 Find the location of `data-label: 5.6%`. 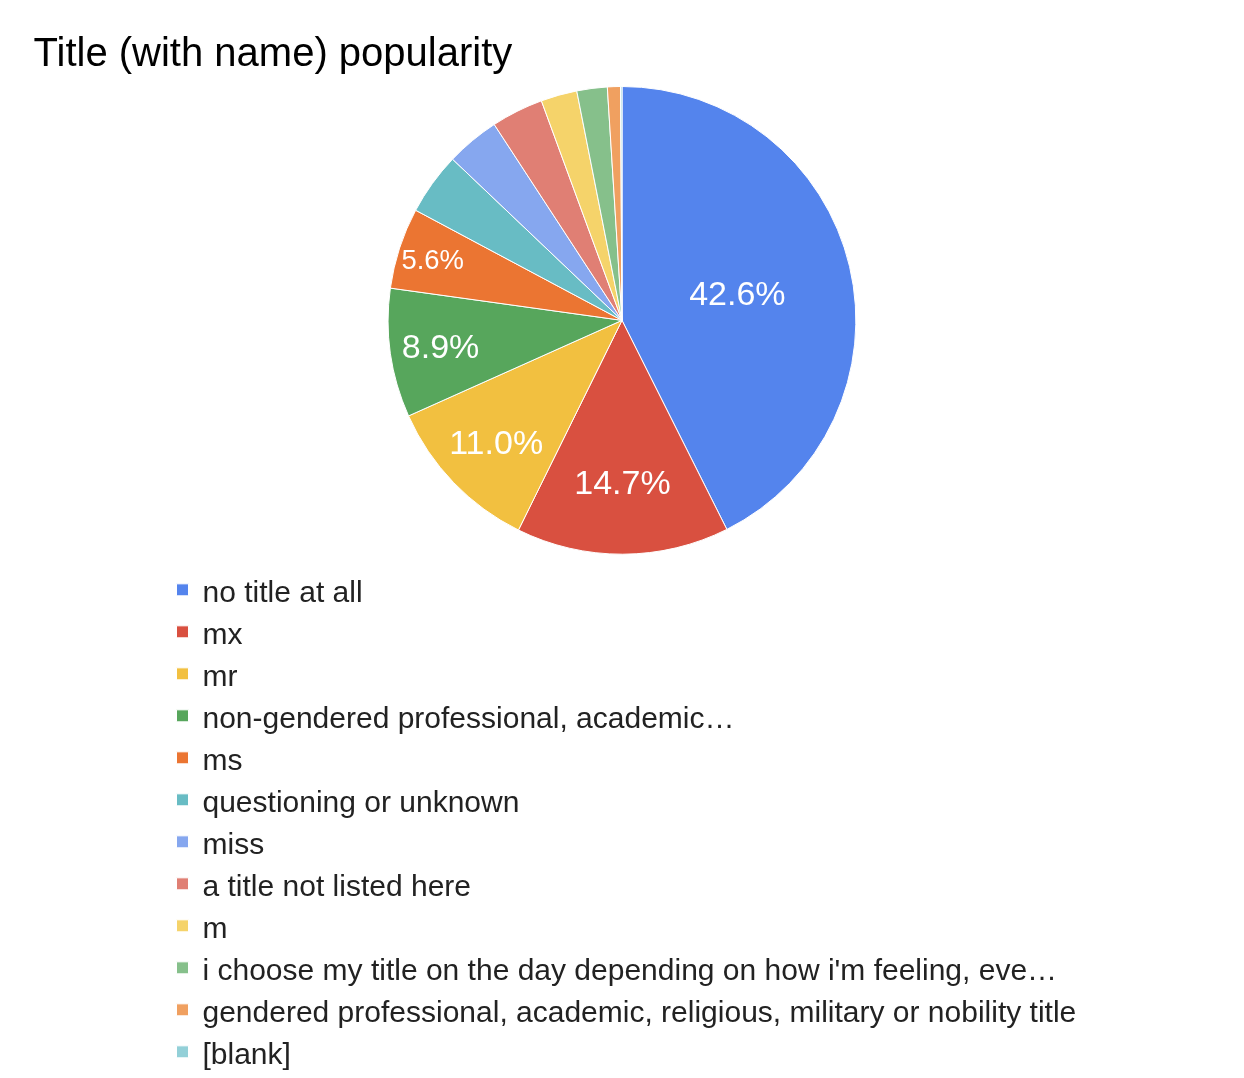

data-label: 5.6% is located at coordinates (432, 259).